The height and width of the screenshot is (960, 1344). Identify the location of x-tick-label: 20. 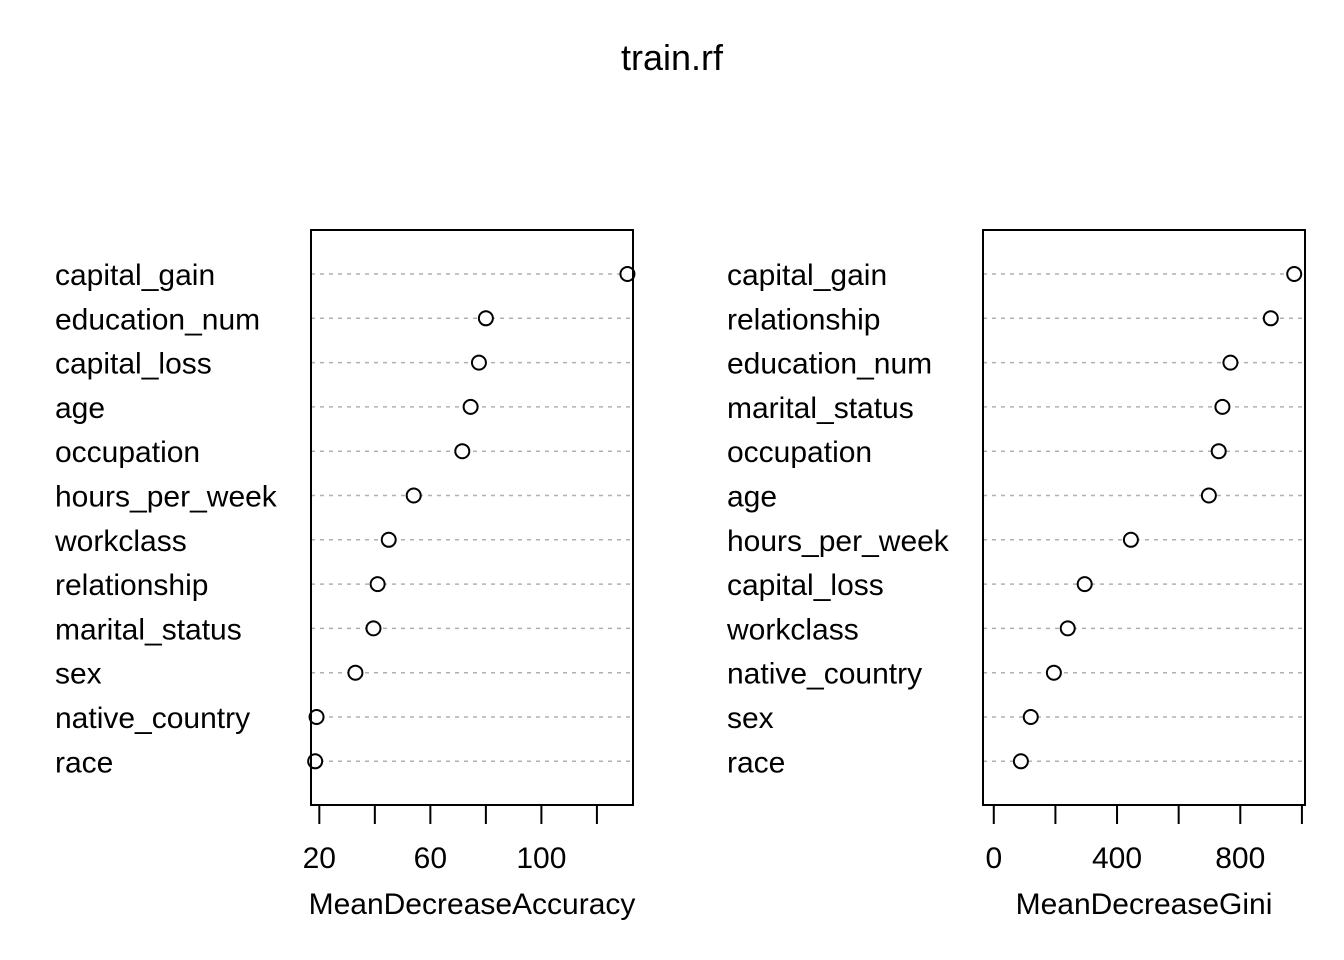
(319, 858).